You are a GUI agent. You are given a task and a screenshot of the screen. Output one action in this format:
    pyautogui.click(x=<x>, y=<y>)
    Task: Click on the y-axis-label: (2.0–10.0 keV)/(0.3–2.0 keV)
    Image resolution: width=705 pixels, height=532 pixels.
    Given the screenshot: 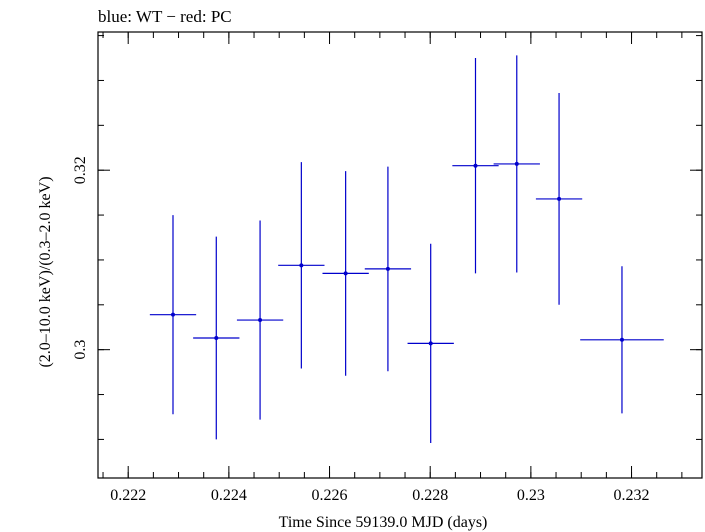 What is the action you would take?
    pyautogui.click(x=45, y=271)
    